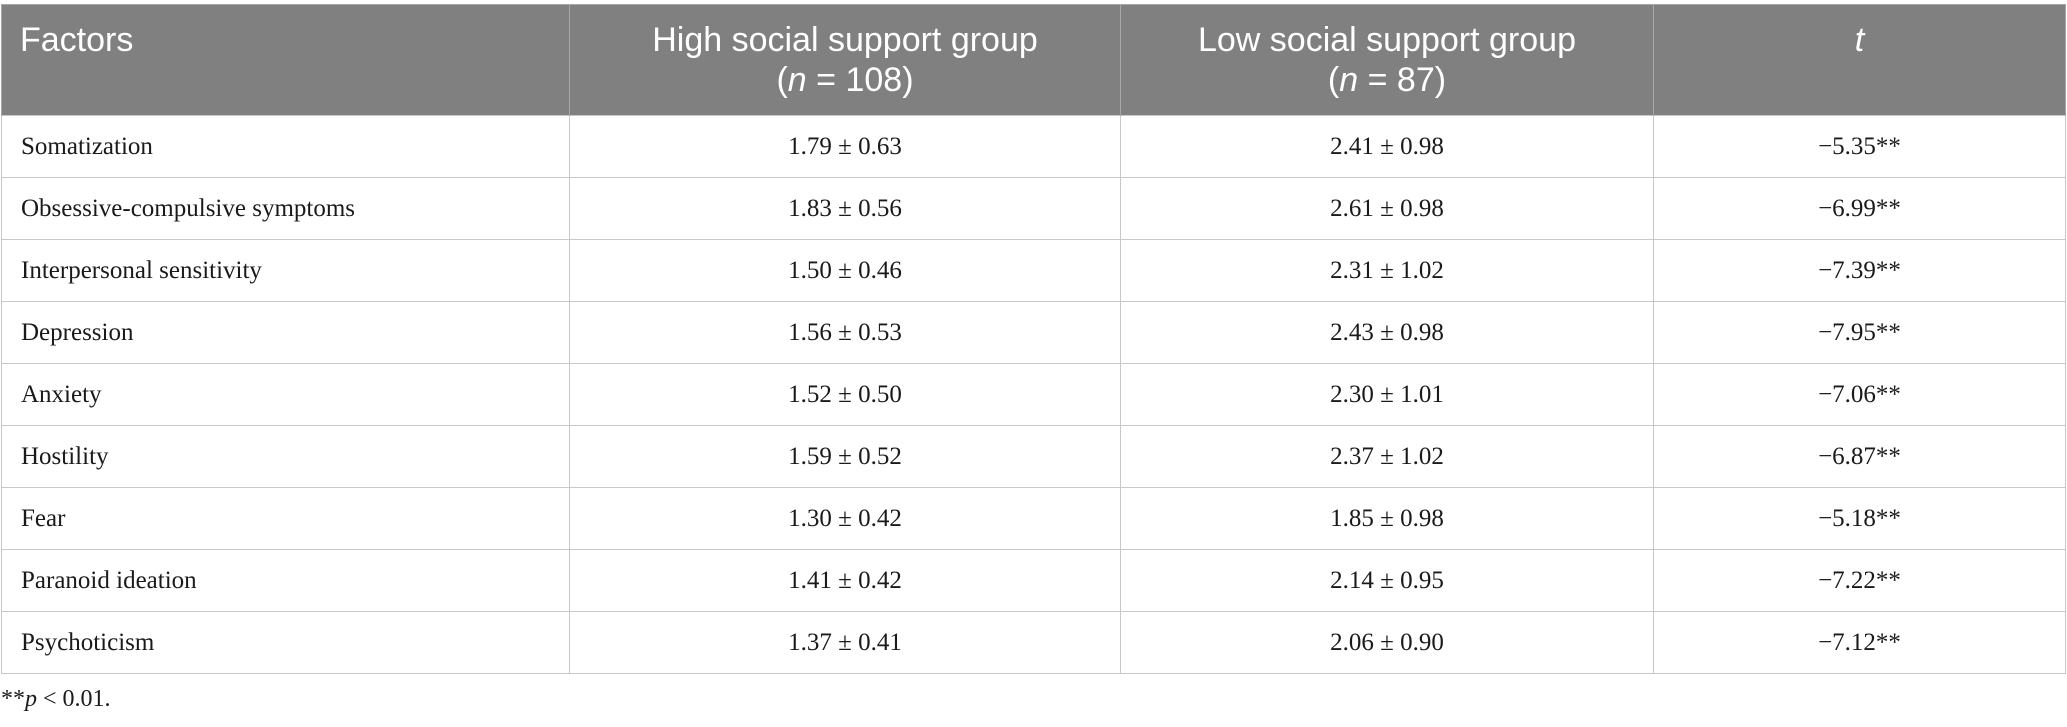 Image resolution: width=2067 pixels, height=727 pixels. I want to click on header-high-n-value: = 108), so click(860, 80).